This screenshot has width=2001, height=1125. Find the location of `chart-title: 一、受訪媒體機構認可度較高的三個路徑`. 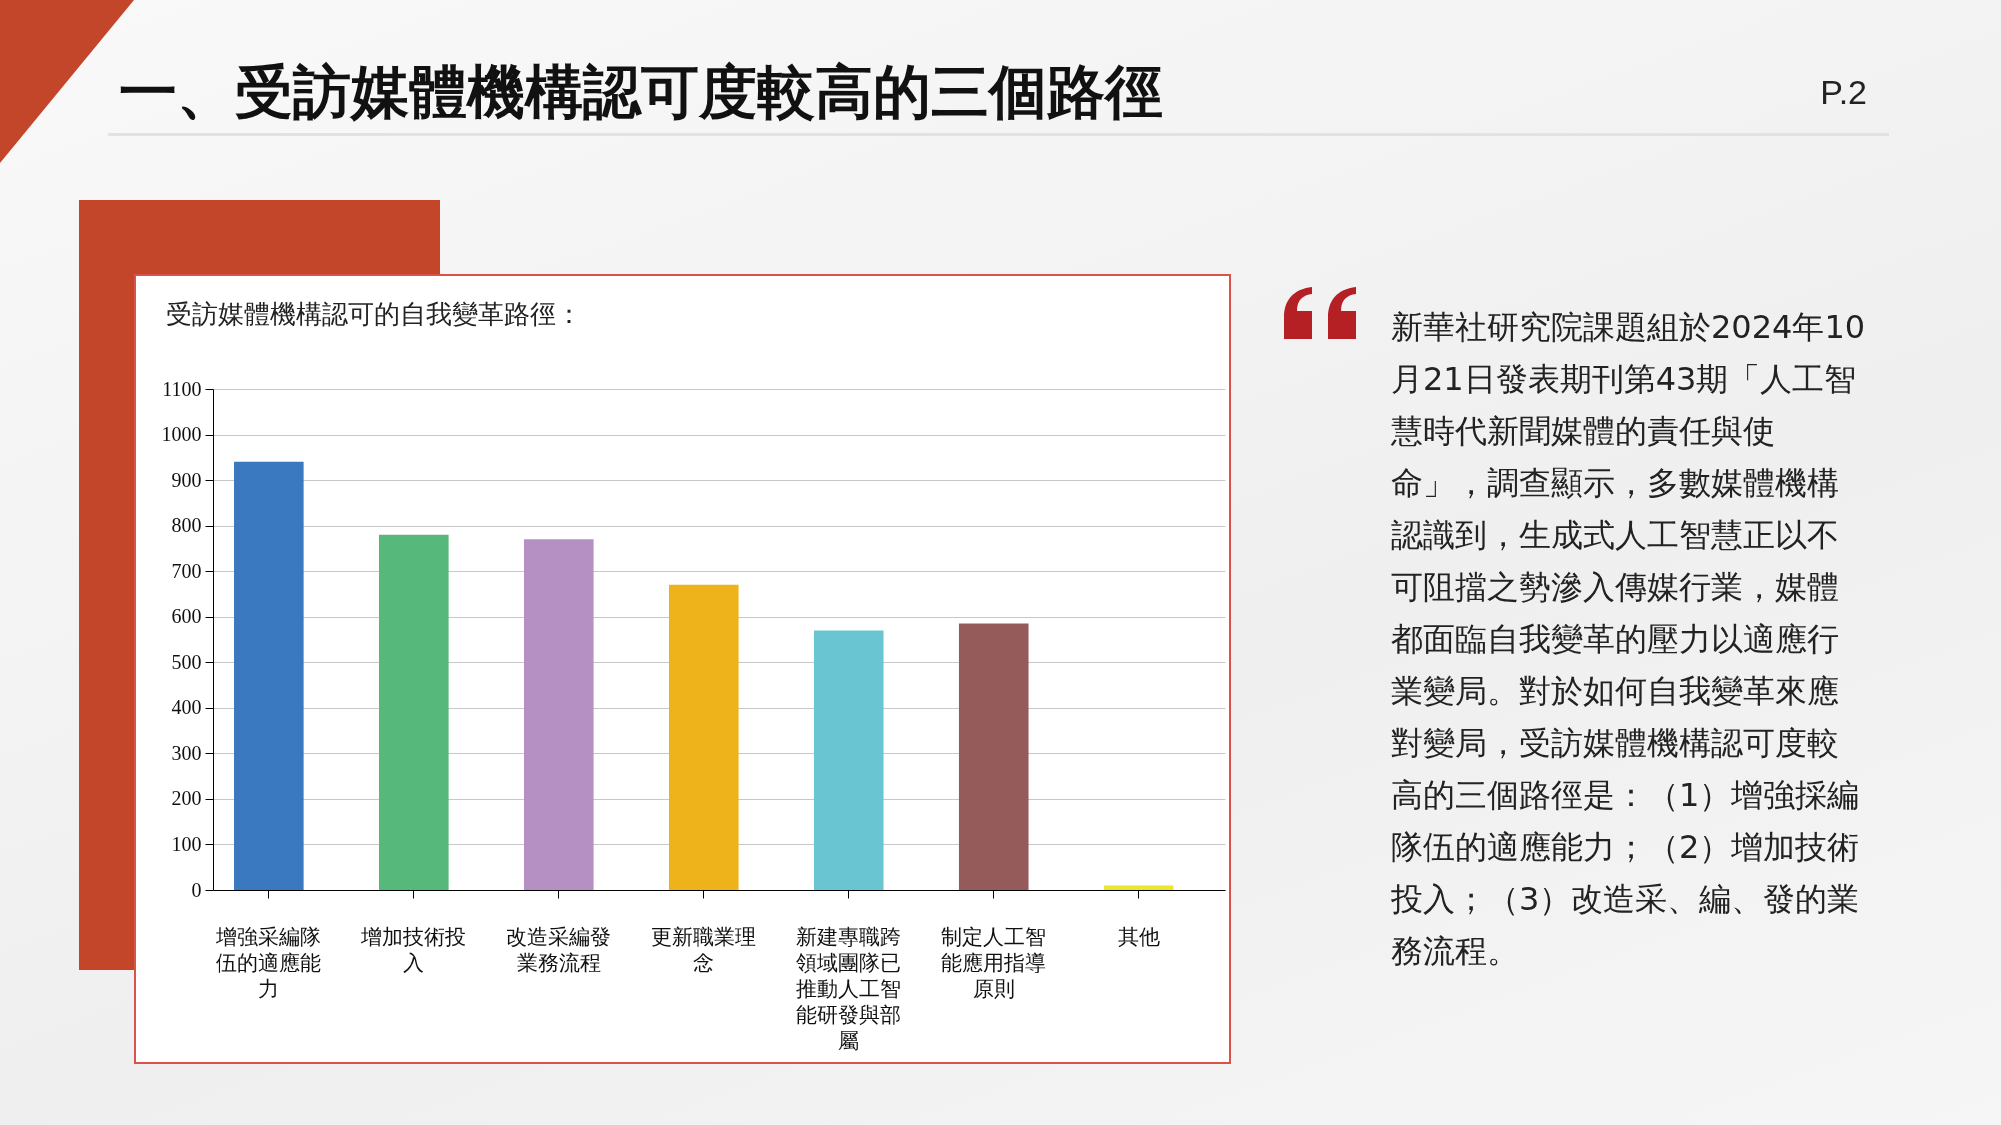

chart-title: 一、受訪媒體機構認可度較高的三個路徑 is located at coordinates (641, 92).